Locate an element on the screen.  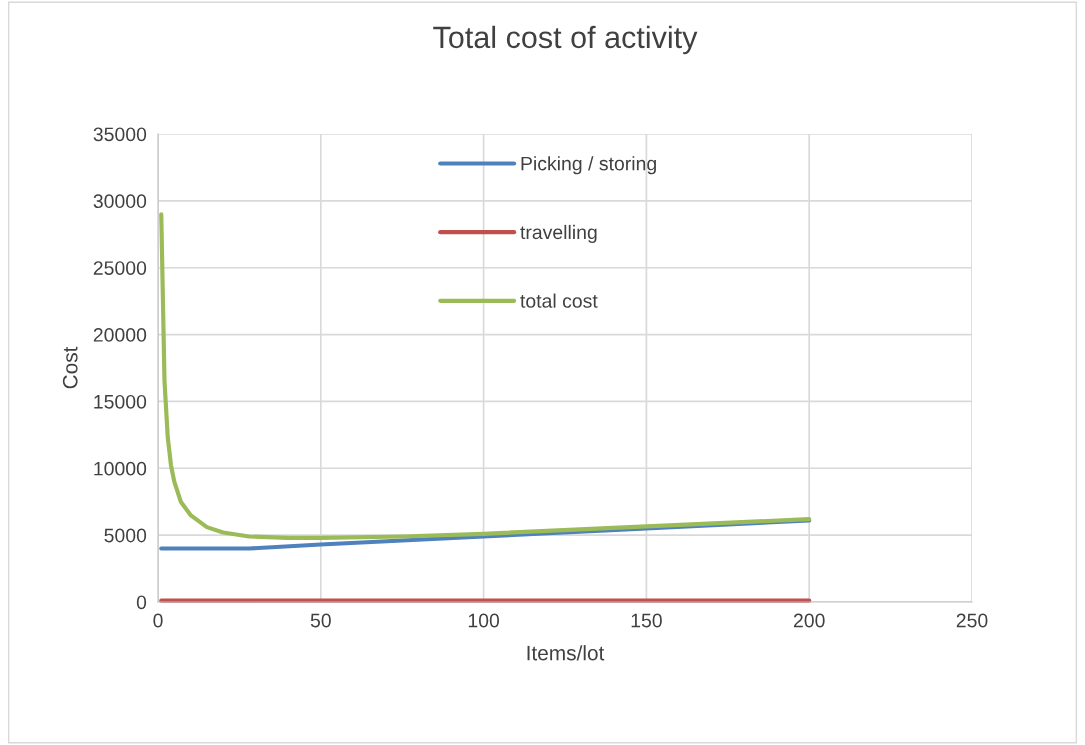
legend-label: total cost is located at coordinates (559, 300).